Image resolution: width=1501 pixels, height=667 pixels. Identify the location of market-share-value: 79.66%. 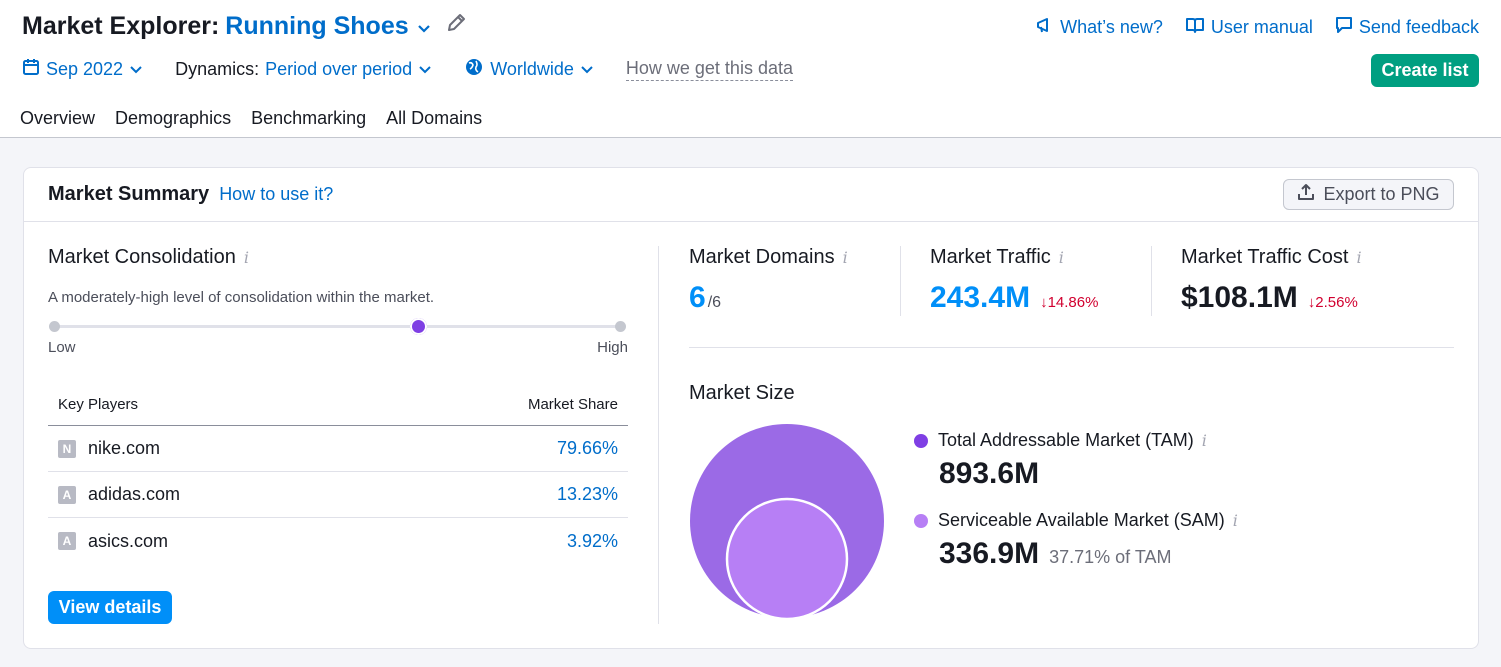
(587, 448).